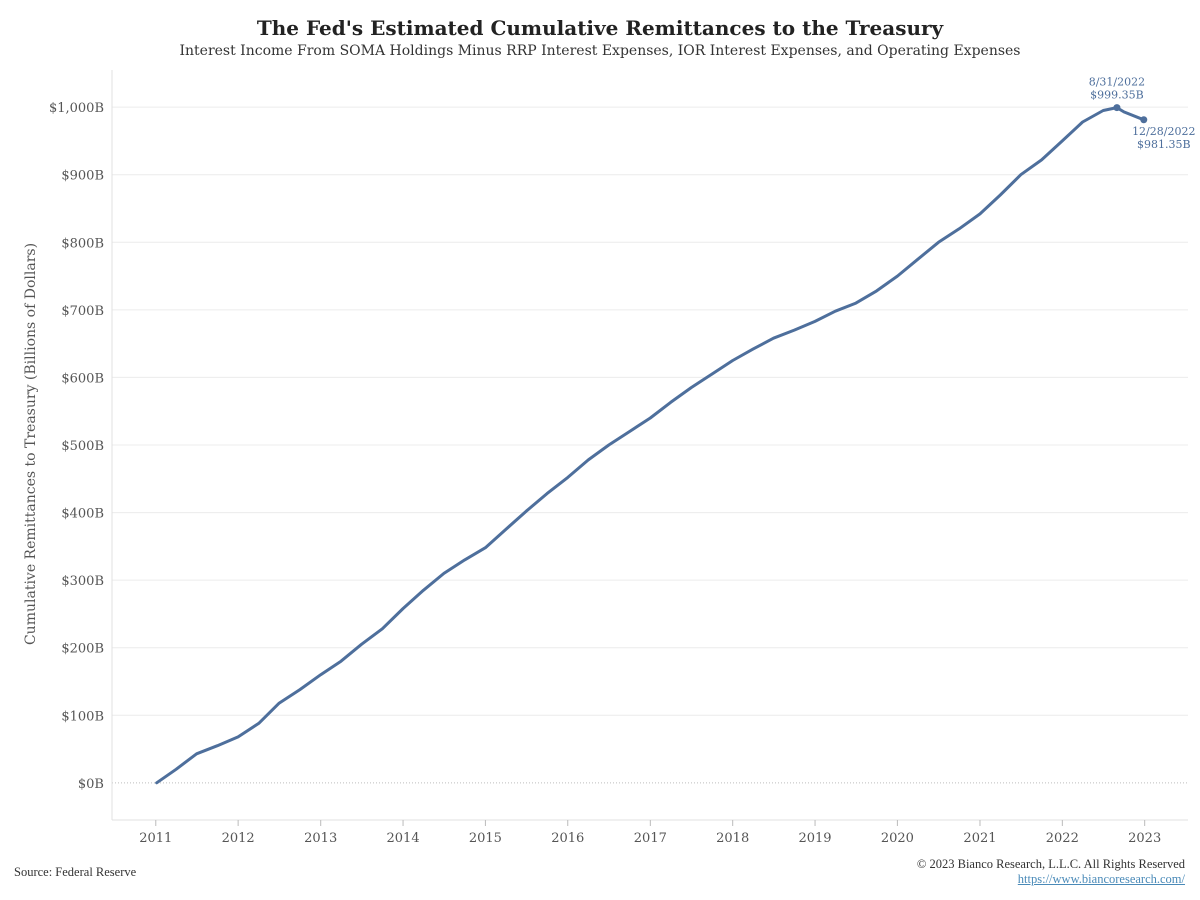 The width and height of the screenshot is (1200, 900). What do you see at coordinates (1101, 879) in the screenshot?
I see `website-link: https://www.biancoresearch.com/` at bounding box center [1101, 879].